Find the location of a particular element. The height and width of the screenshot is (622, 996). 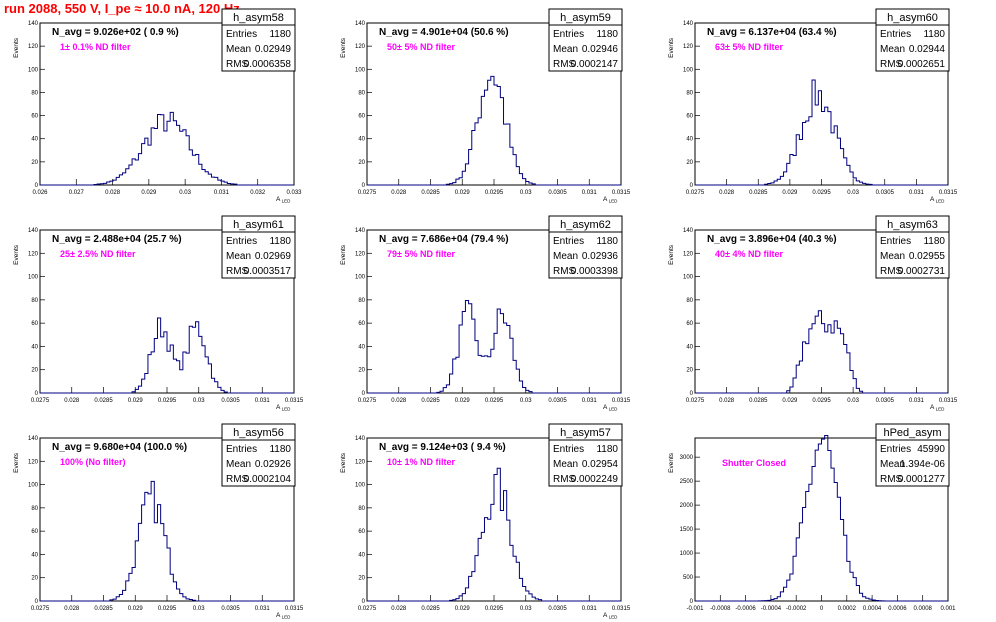

x-tick-label: 0.0004 is located at coordinates (872, 609).